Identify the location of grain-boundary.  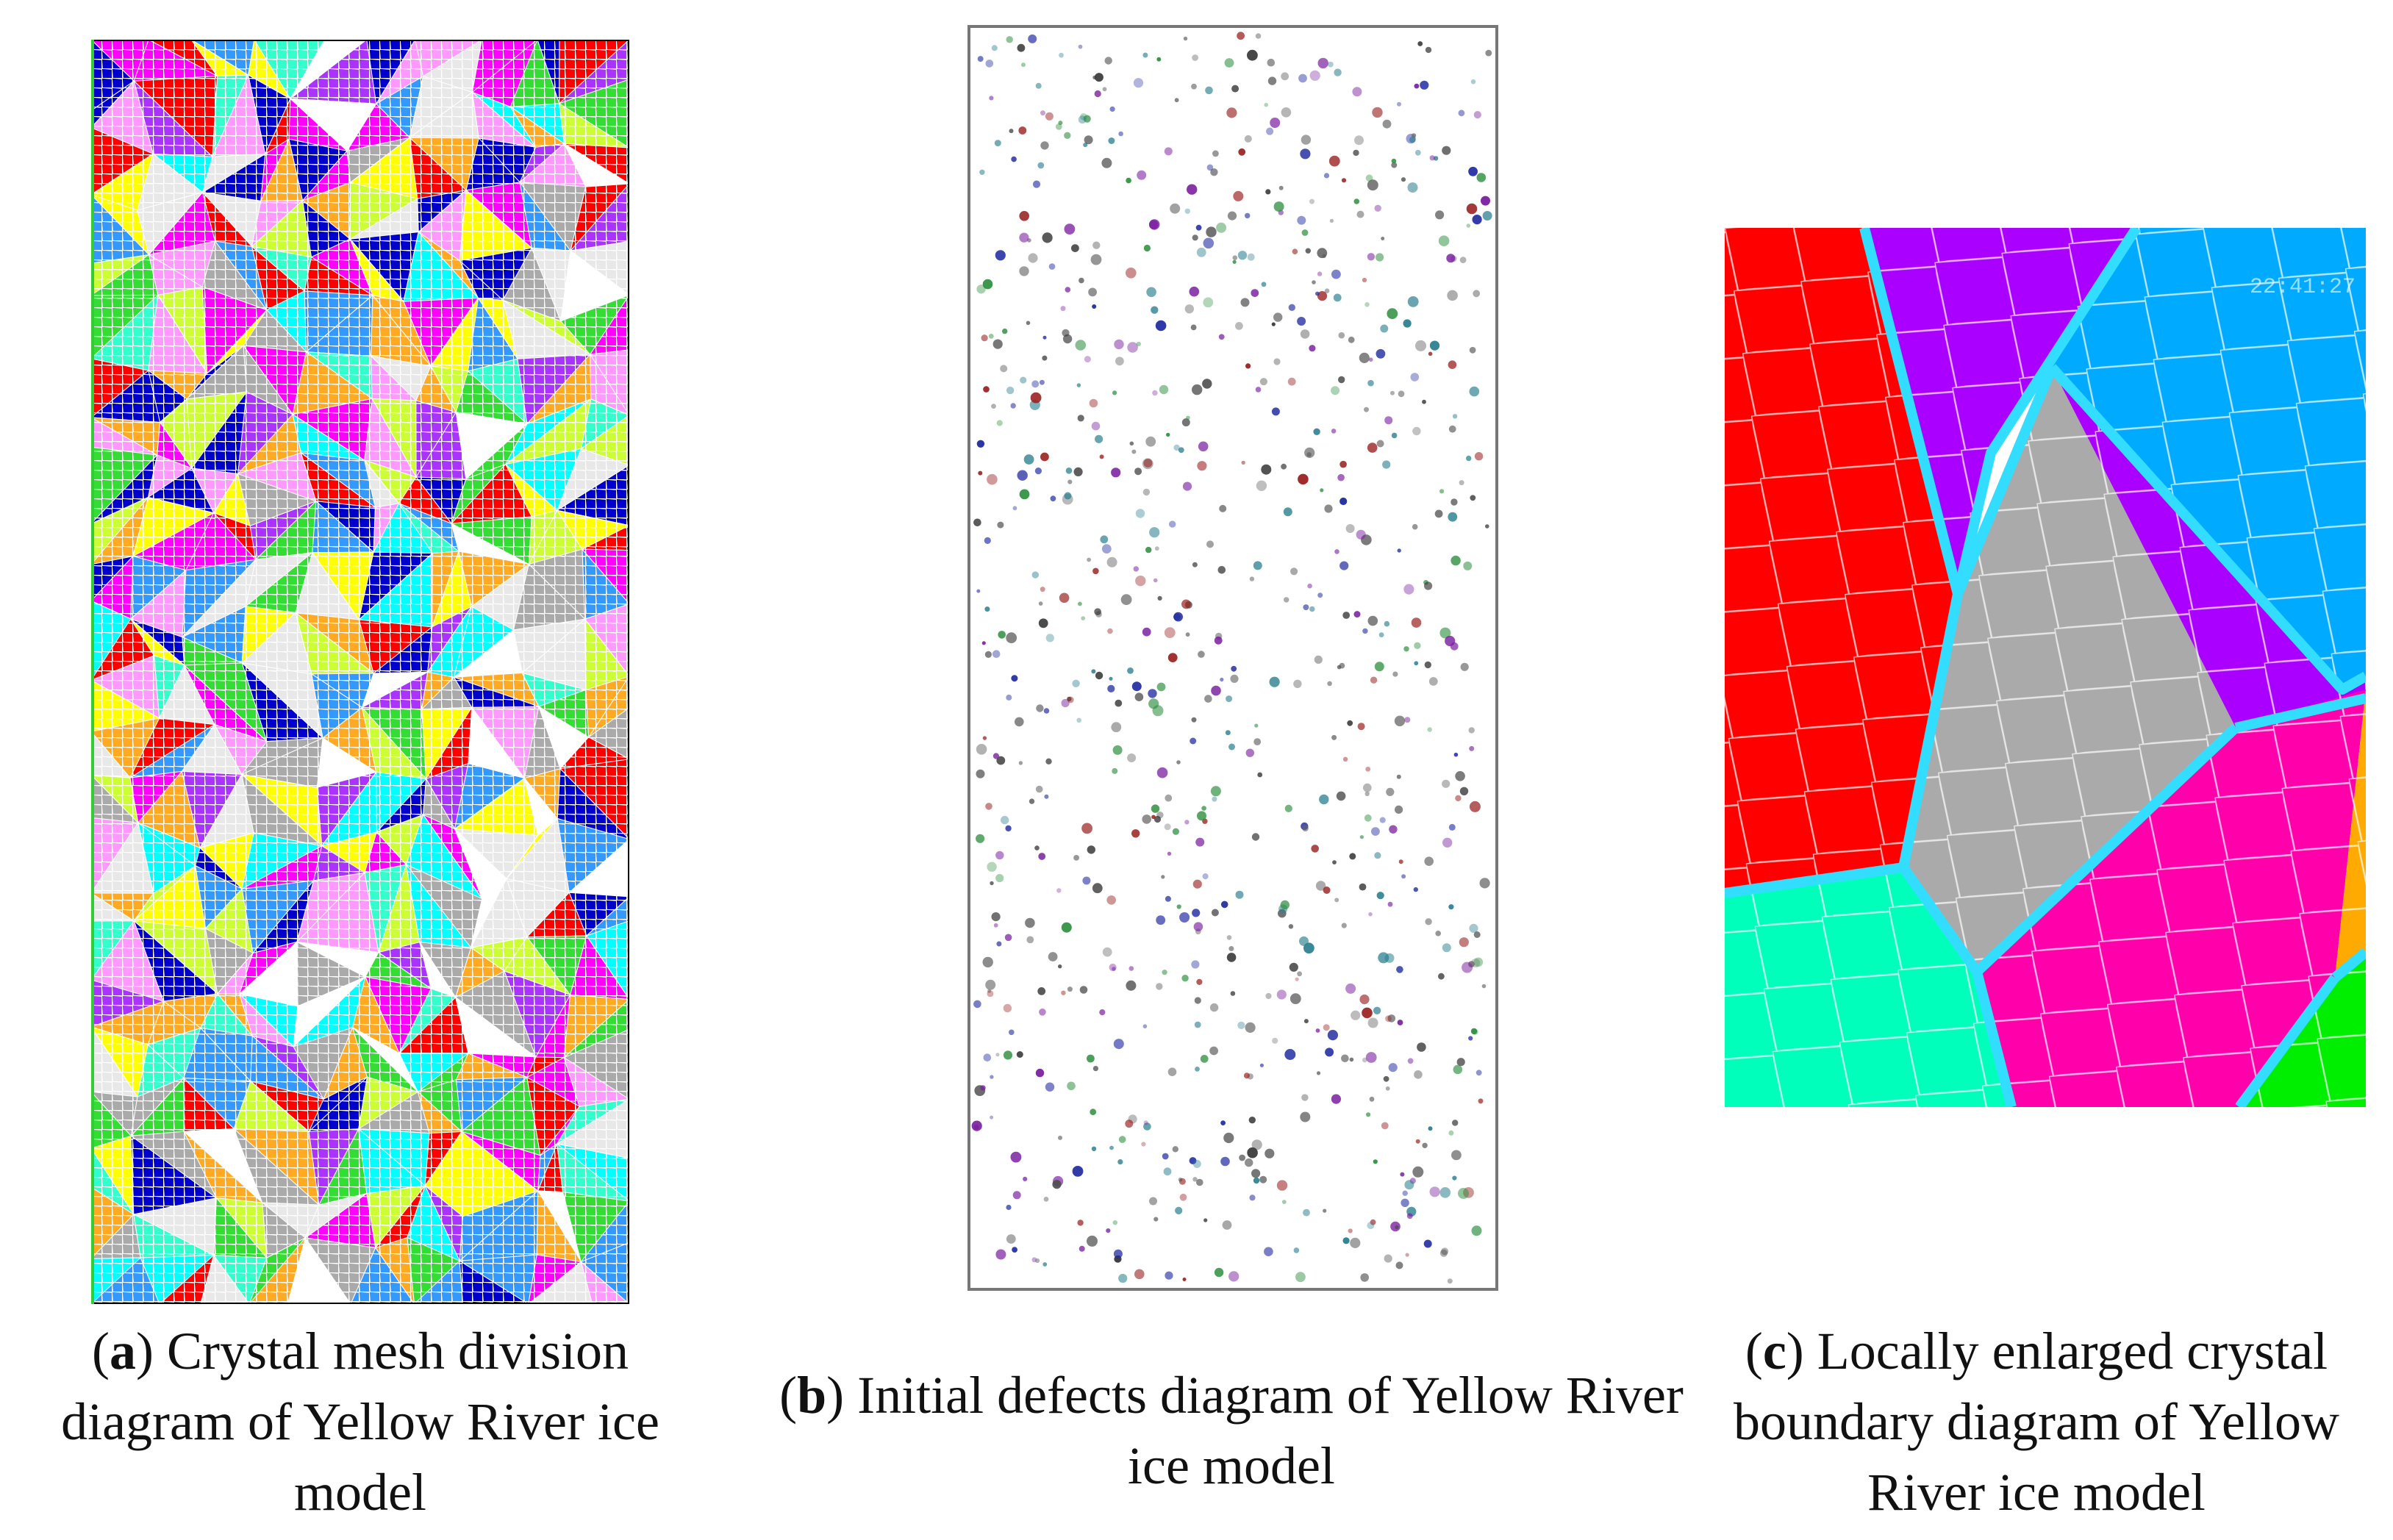
(1844, 563).